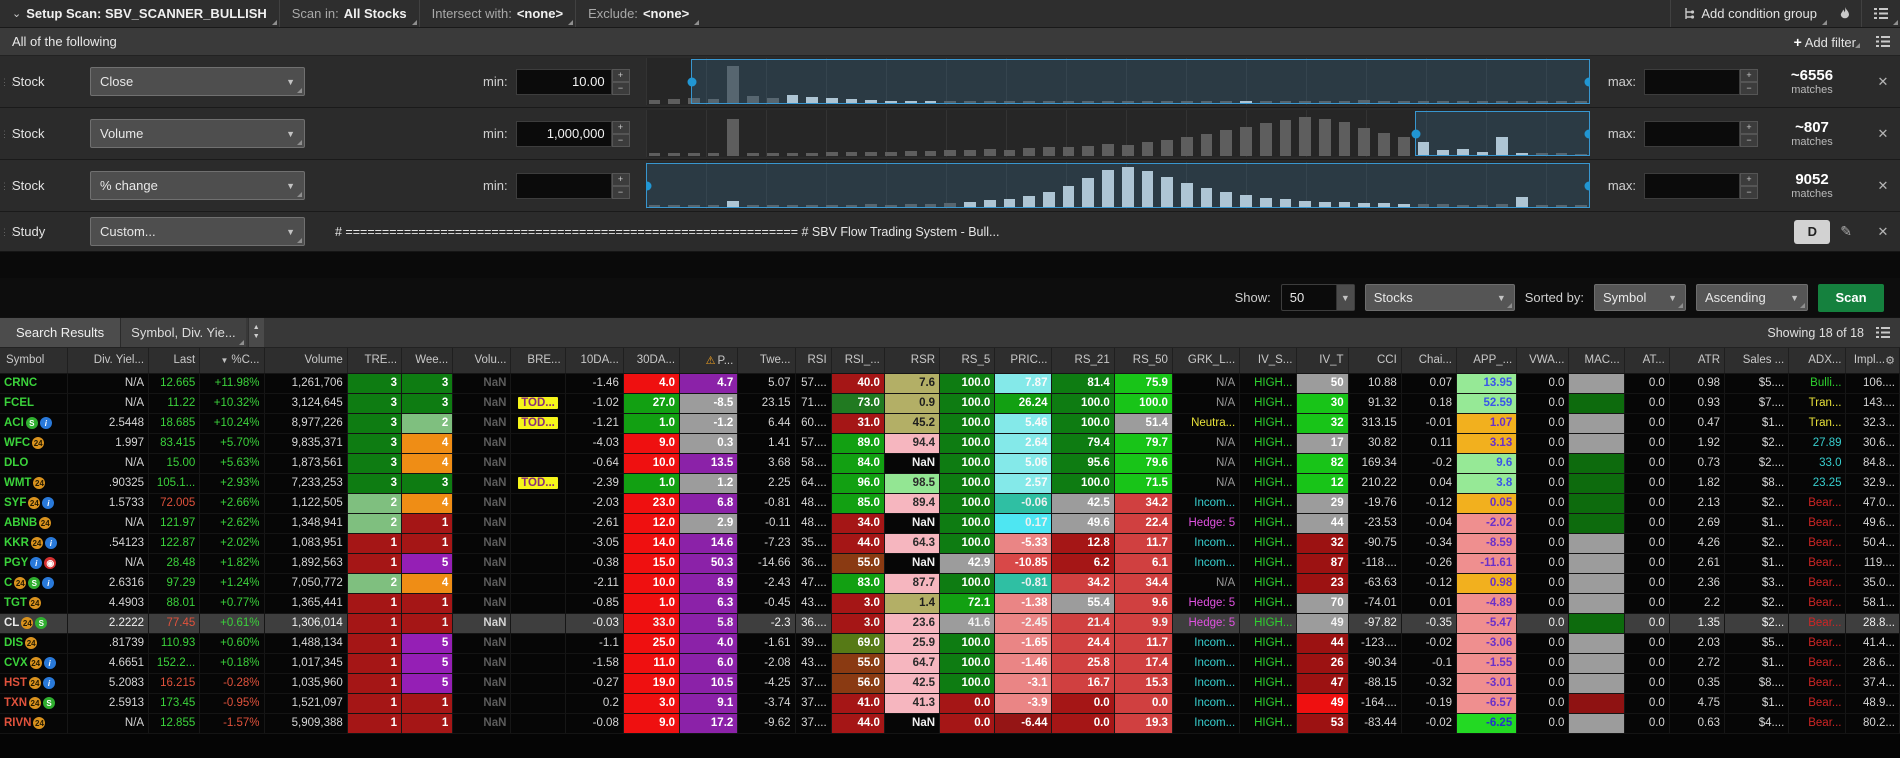 This screenshot has width=1900, height=758. Describe the element at coordinates (1851, 297) in the screenshot. I see `scan-button: Scan` at that location.